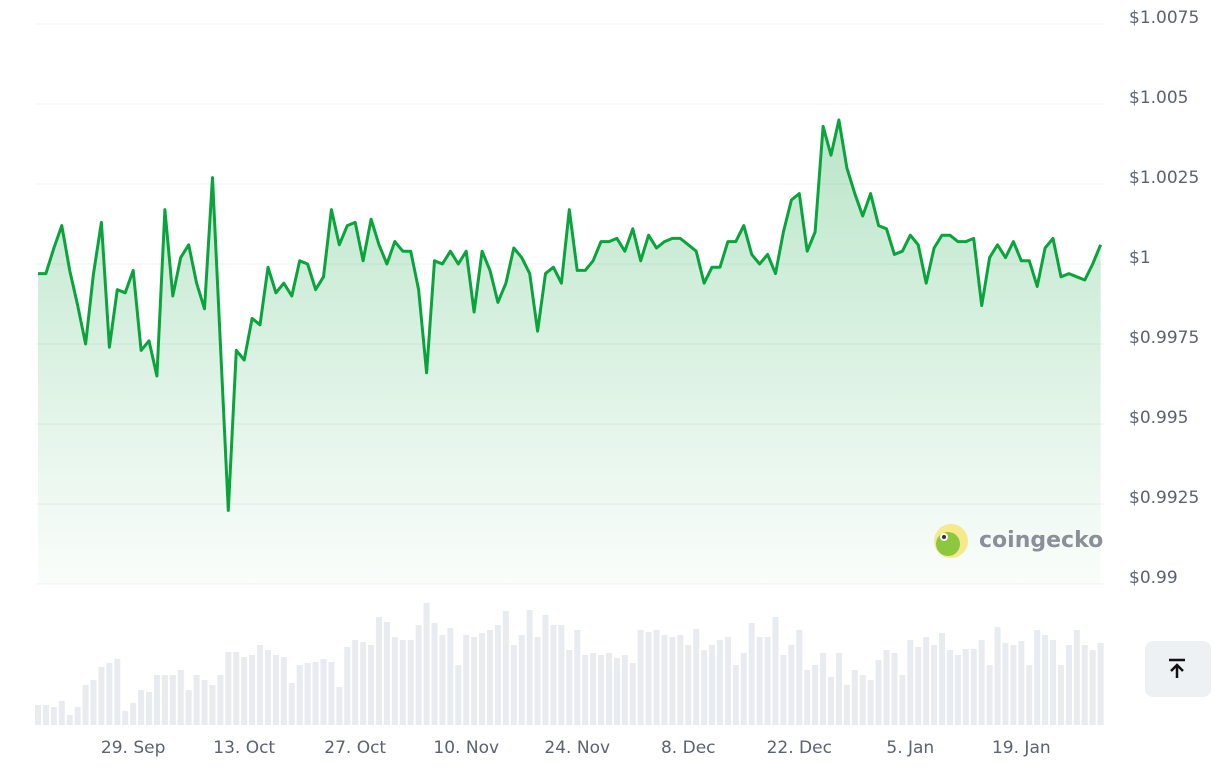 The image size is (1214, 771). What do you see at coordinates (1164, 498) in the screenshot?
I see `y-tick-label: $0.9925` at bounding box center [1164, 498].